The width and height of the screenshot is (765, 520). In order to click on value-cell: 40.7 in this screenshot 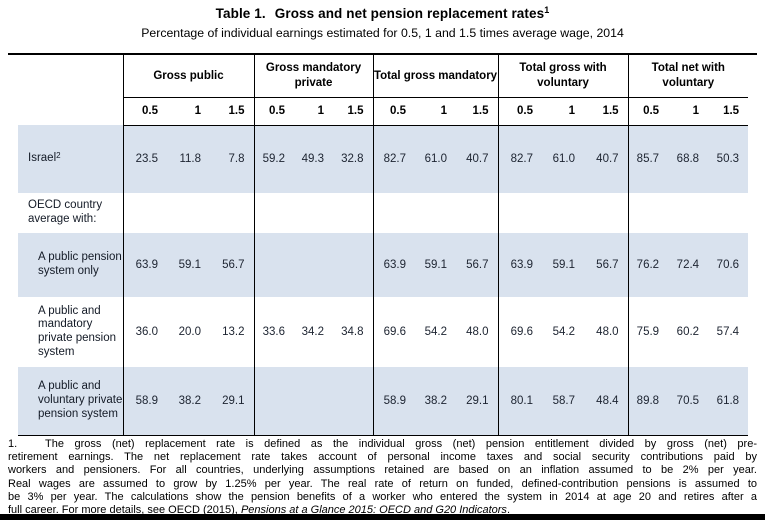, I will do `click(606, 159)`.